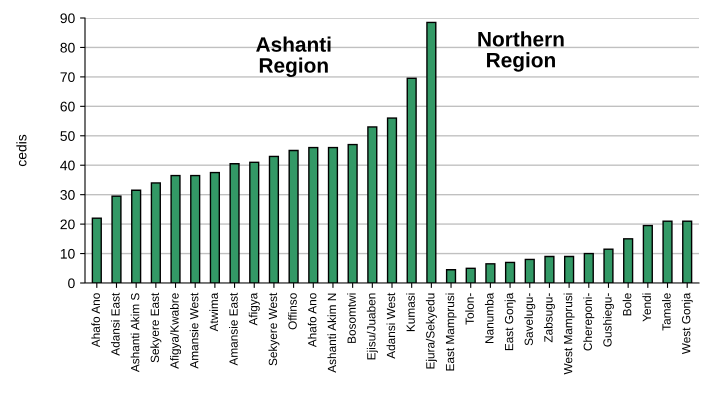 The height and width of the screenshot is (400, 703). What do you see at coordinates (666, 312) in the screenshot?
I see `x-tick-label: Tamale` at bounding box center [666, 312].